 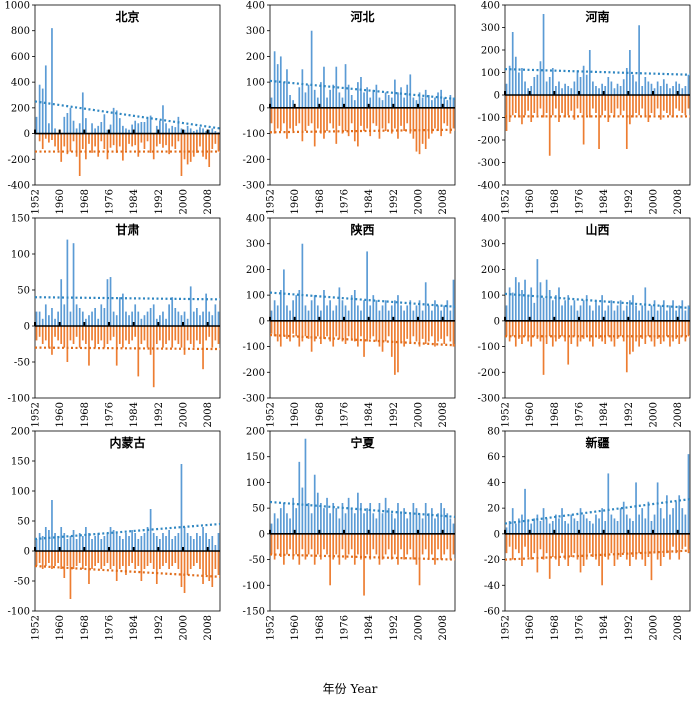 What do you see at coordinates (489, 141) in the screenshot?
I see `y-tick-label: -200` at bounding box center [489, 141].